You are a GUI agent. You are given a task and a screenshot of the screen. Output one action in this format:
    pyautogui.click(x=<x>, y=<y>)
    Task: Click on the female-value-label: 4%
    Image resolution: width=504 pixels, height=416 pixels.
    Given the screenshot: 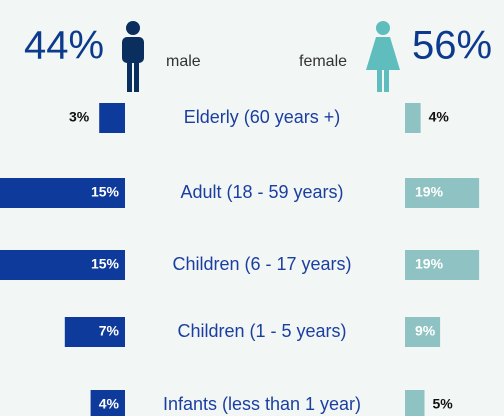 What is the action you would take?
    pyautogui.click(x=439, y=117)
    